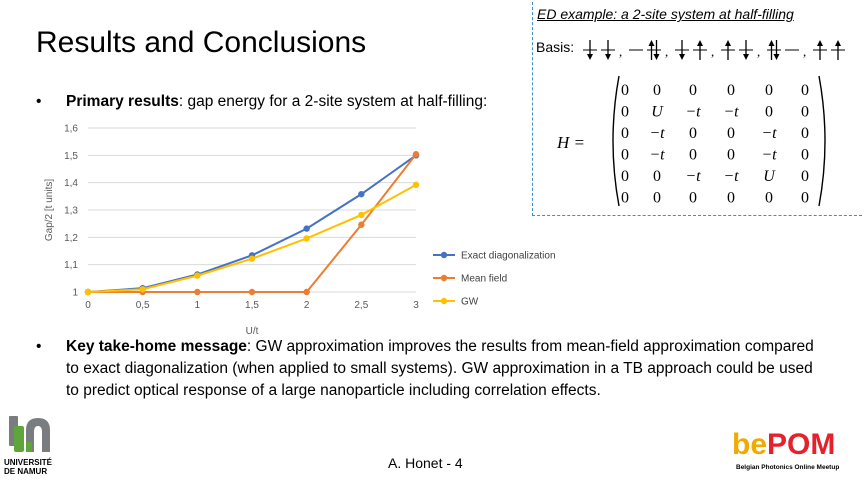 This screenshot has height=480, width=864. I want to click on basis-label: Basis:, so click(555, 47).